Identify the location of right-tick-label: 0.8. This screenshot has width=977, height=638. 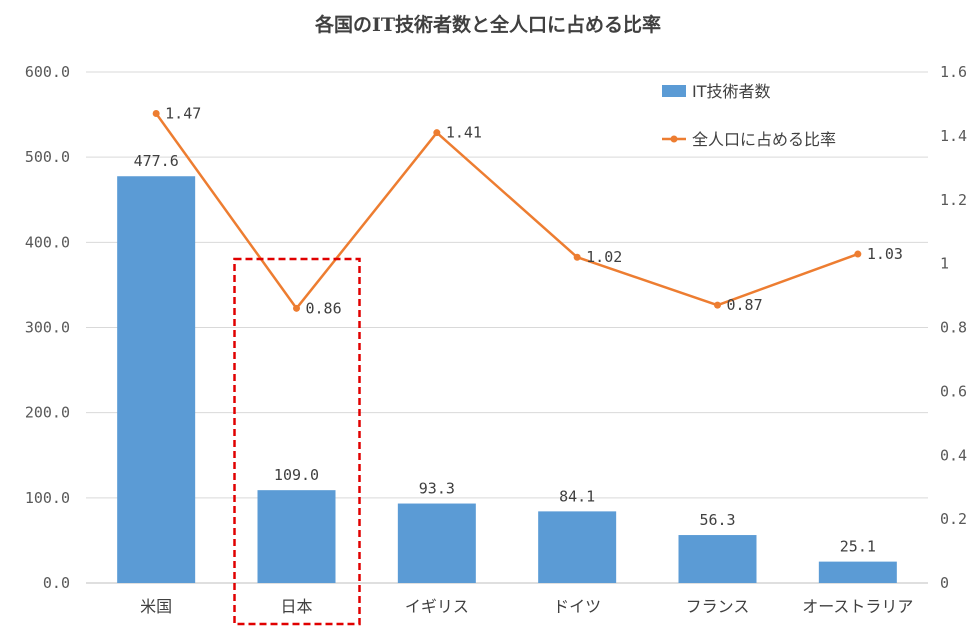
(953, 328).